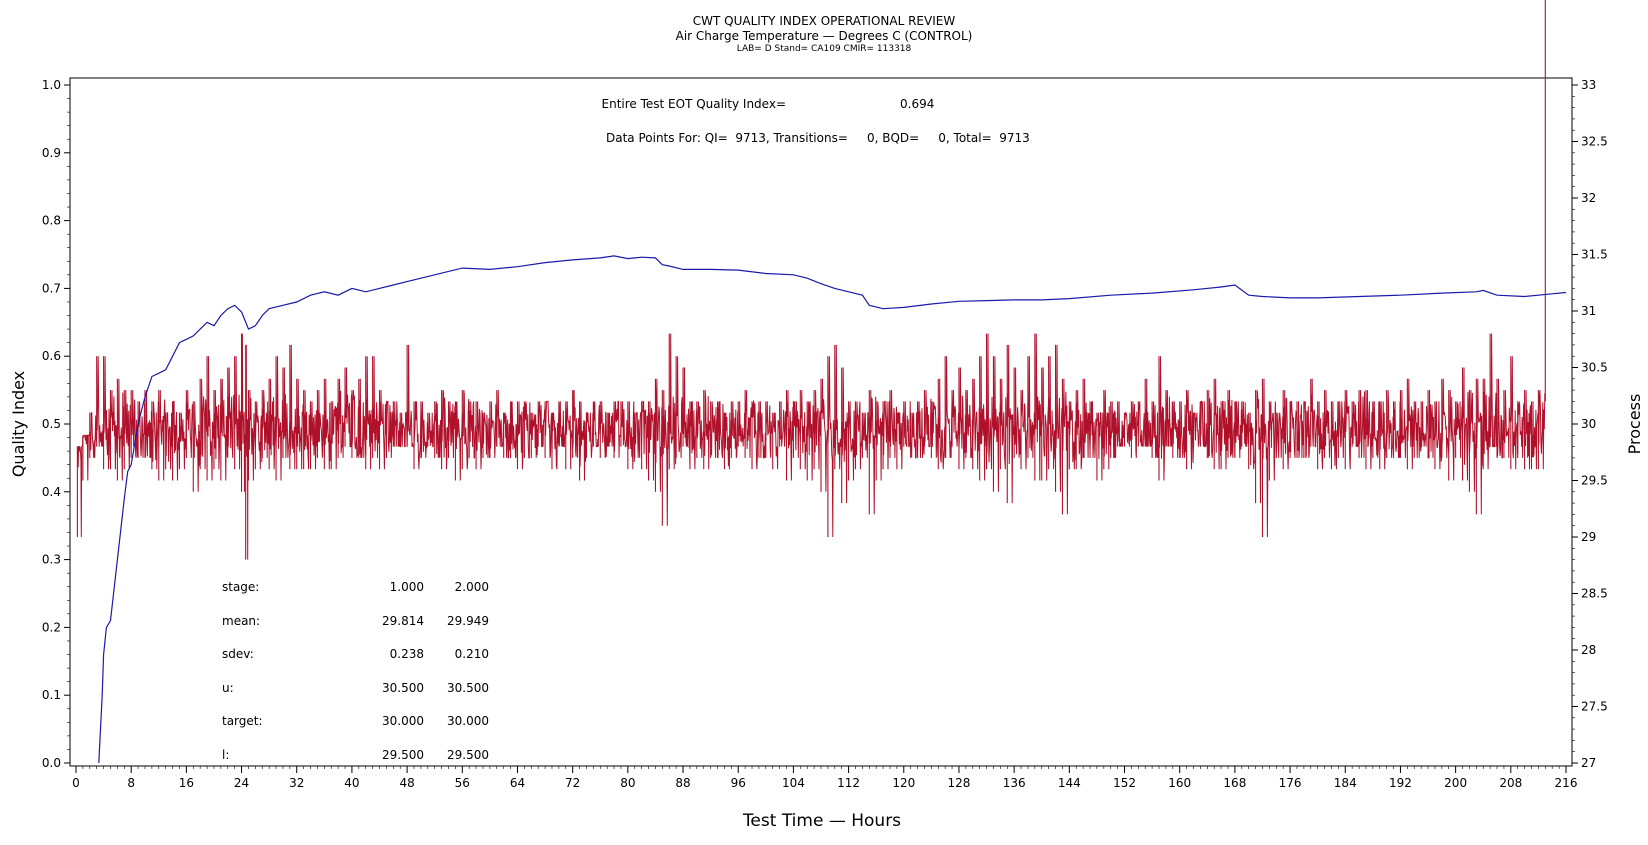 This screenshot has width=1648, height=845. Describe the element at coordinates (241, 783) in the screenshot. I see `x-tick-label: 24` at that location.